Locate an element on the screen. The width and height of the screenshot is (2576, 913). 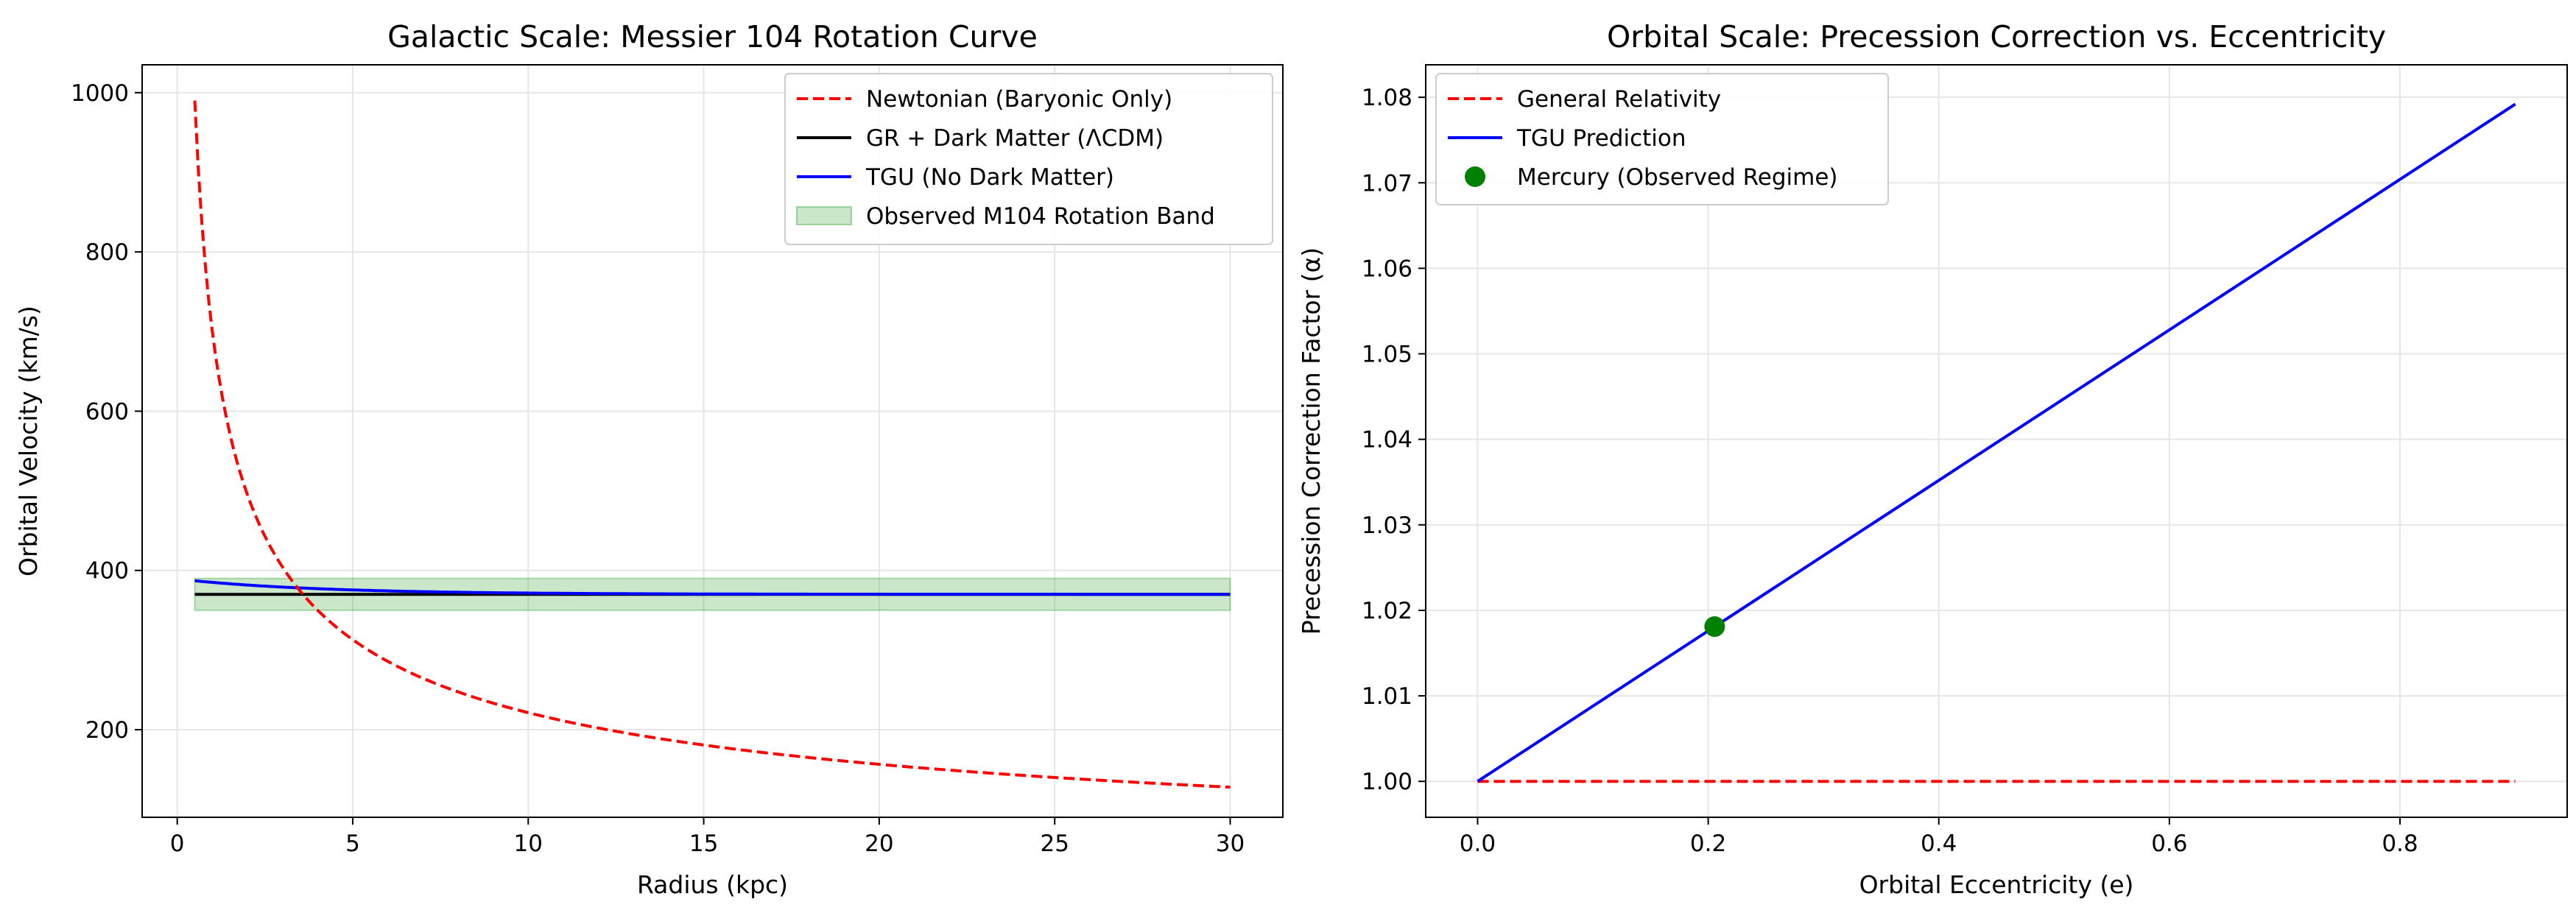
y-tick-label: 1.06 is located at coordinates (1387, 268).